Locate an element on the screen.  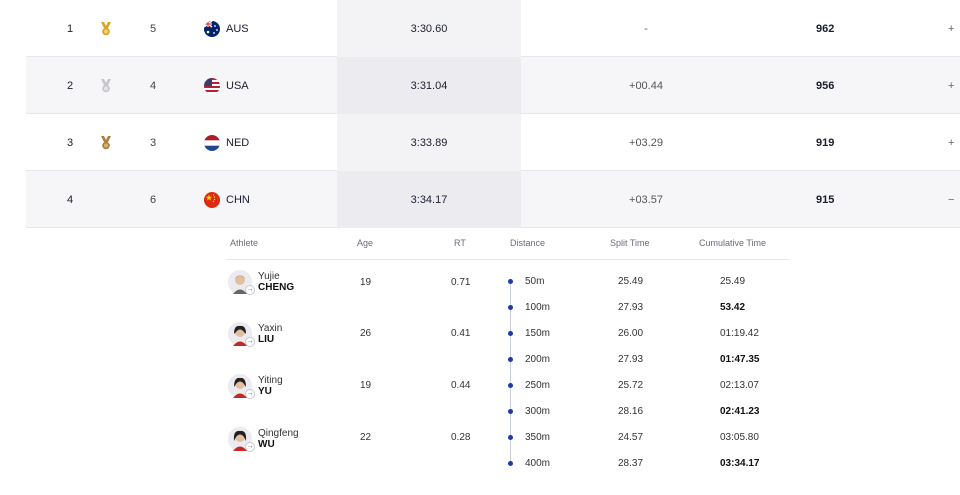
netherlands-flag-icon is located at coordinates (212, 142).